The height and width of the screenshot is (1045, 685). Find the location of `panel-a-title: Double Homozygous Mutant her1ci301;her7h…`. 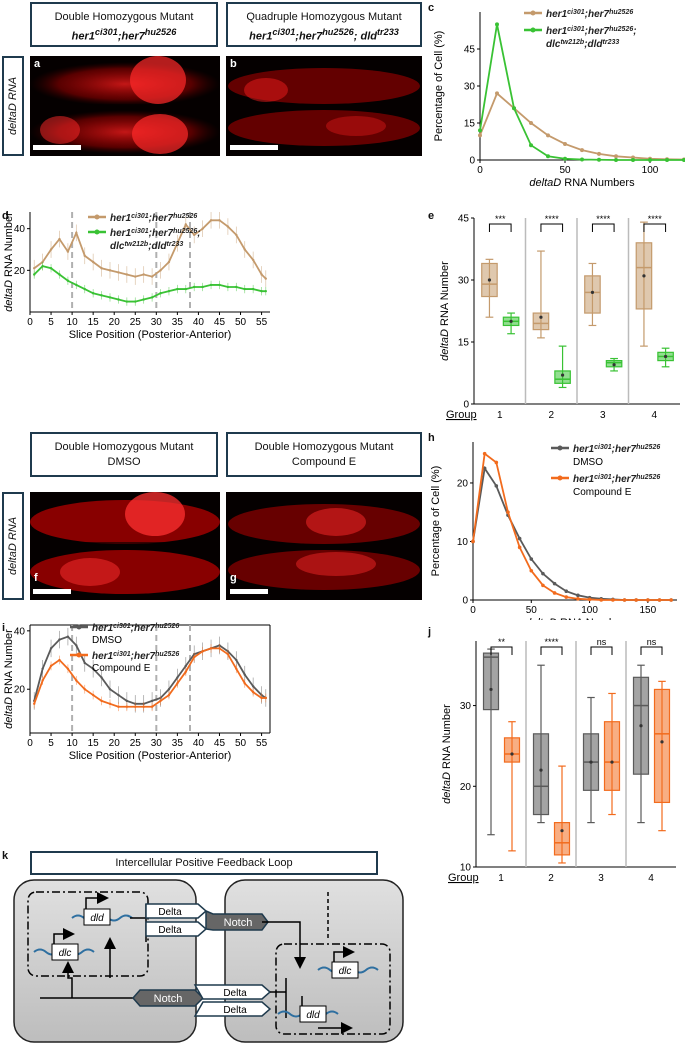

panel-a-title: Double Homozygous Mutant her1ci301;her7h… is located at coordinates (124, 24).